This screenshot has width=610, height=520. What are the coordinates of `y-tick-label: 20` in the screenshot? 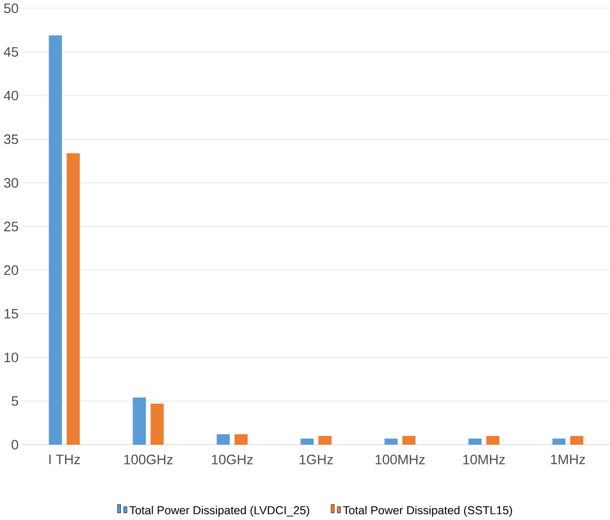 It's located at (11, 270).